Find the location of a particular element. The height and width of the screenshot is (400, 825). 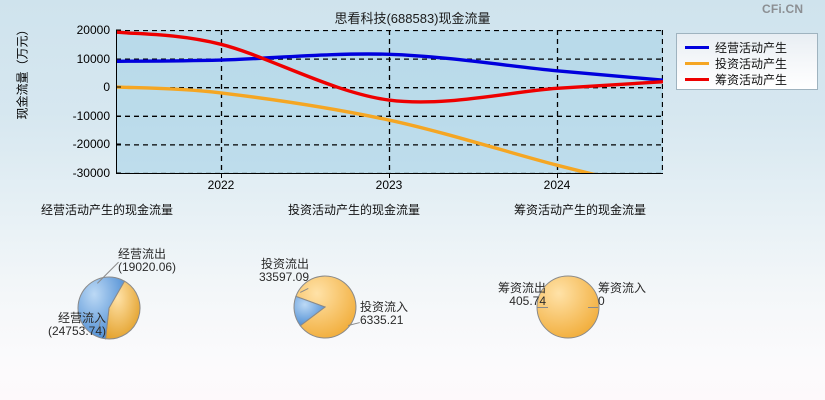

pie-label-value: 405.74 is located at coordinates (527, 301).